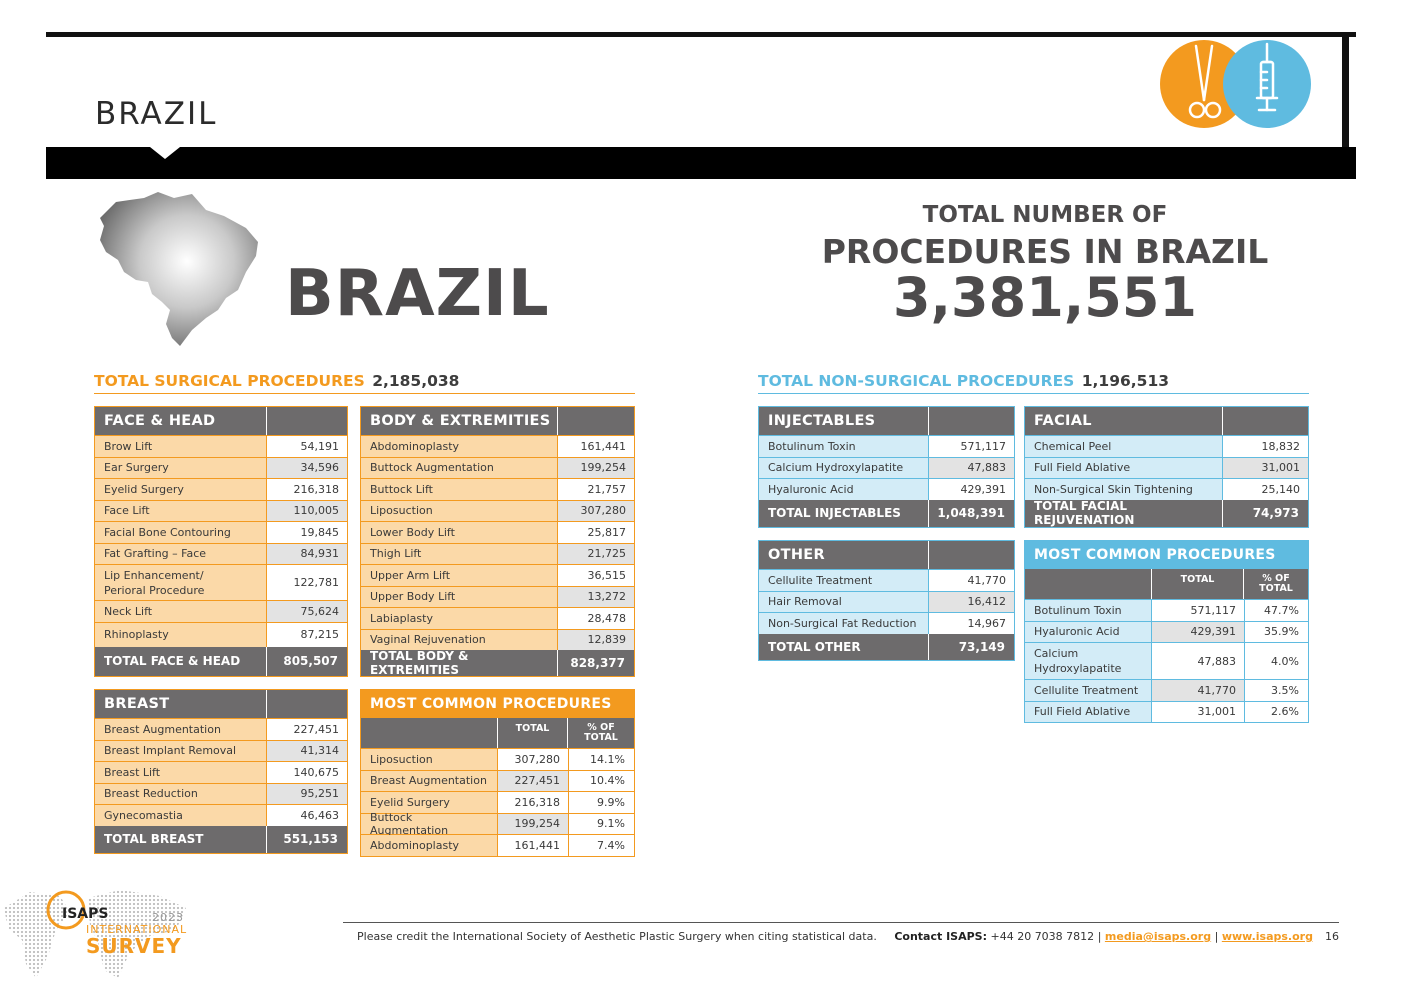 This screenshot has height=992, width=1403. Describe the element at coordinates (181, 772) in the screenshot. I see `row-label: Breast Lift` at that location.